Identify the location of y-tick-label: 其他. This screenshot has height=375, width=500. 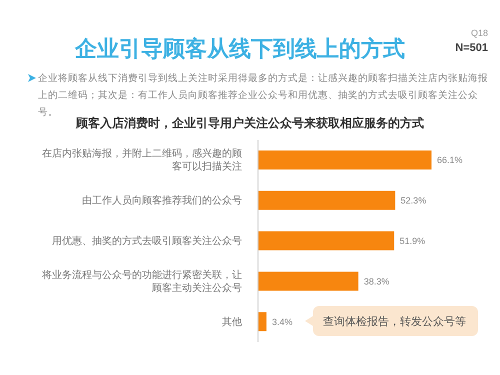
(232, 321).